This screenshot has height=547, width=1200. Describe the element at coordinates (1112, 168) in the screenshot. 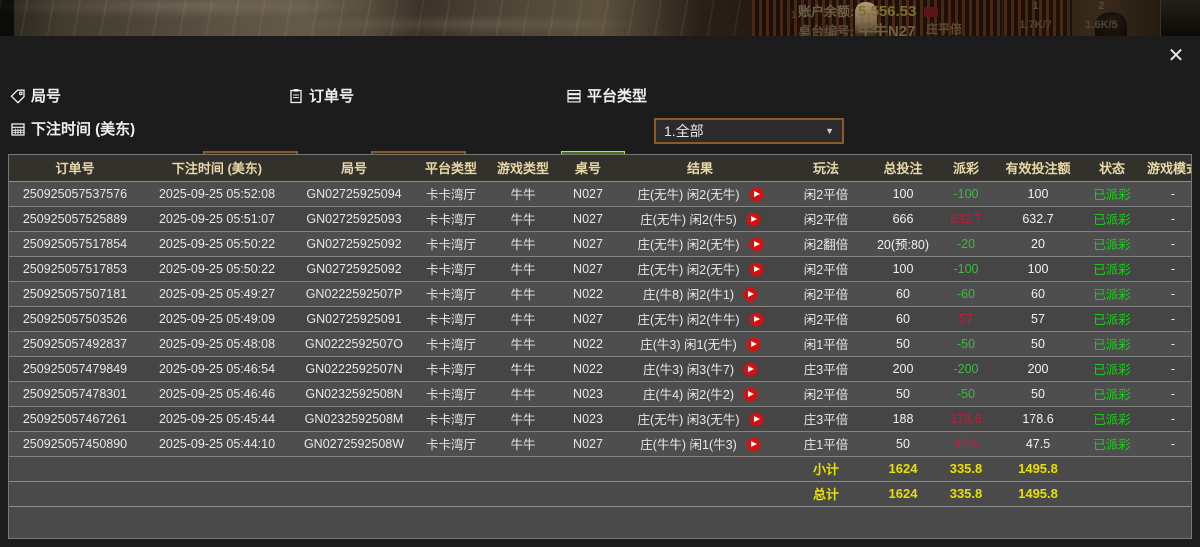

I see `col-header-status: 状态` at that location.